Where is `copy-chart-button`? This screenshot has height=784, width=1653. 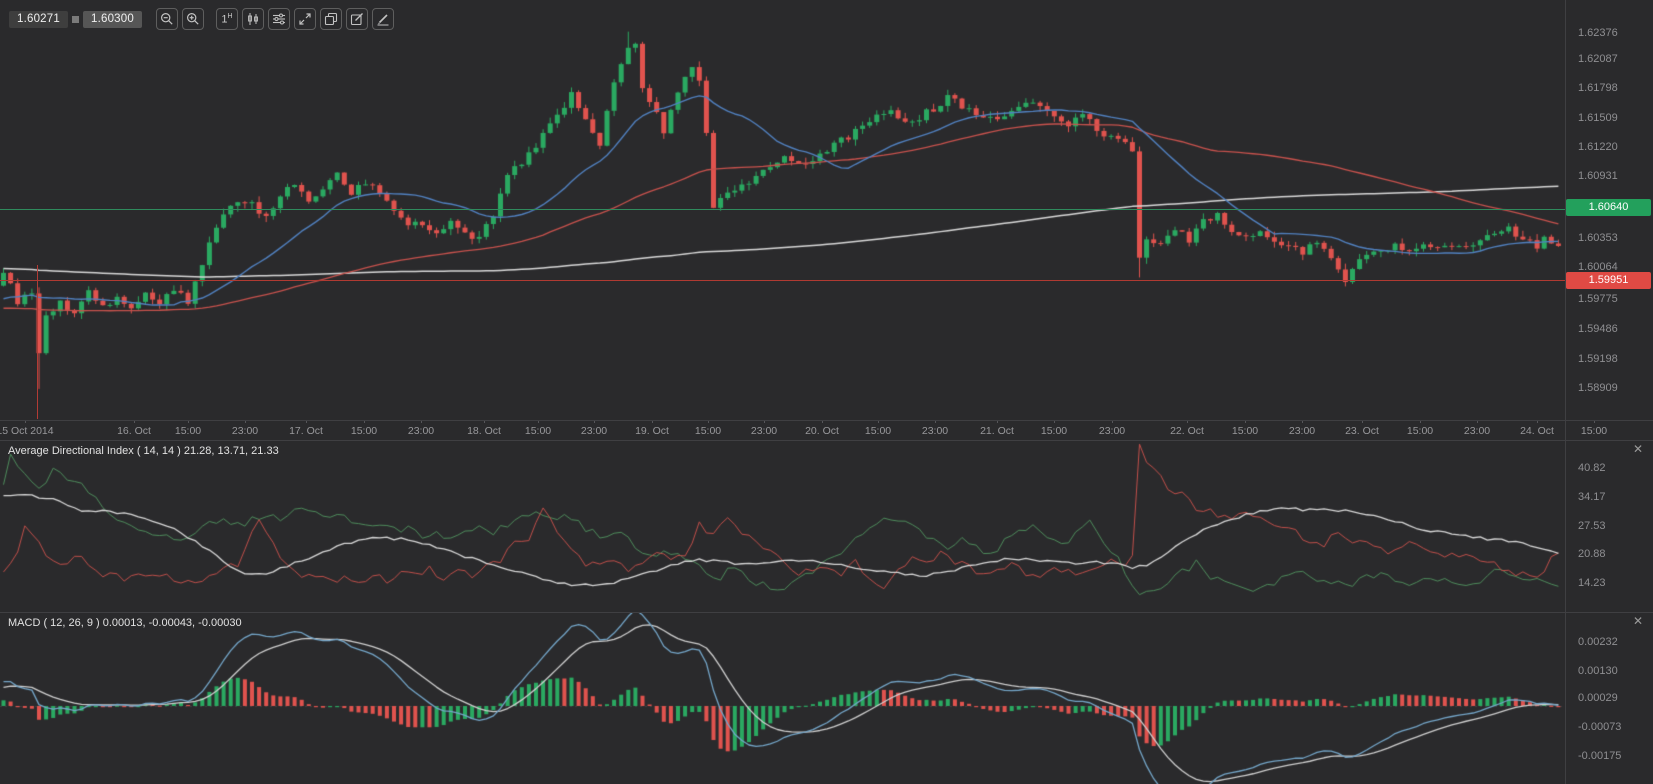 copy-chart-button is located at coordinates (330, 19).